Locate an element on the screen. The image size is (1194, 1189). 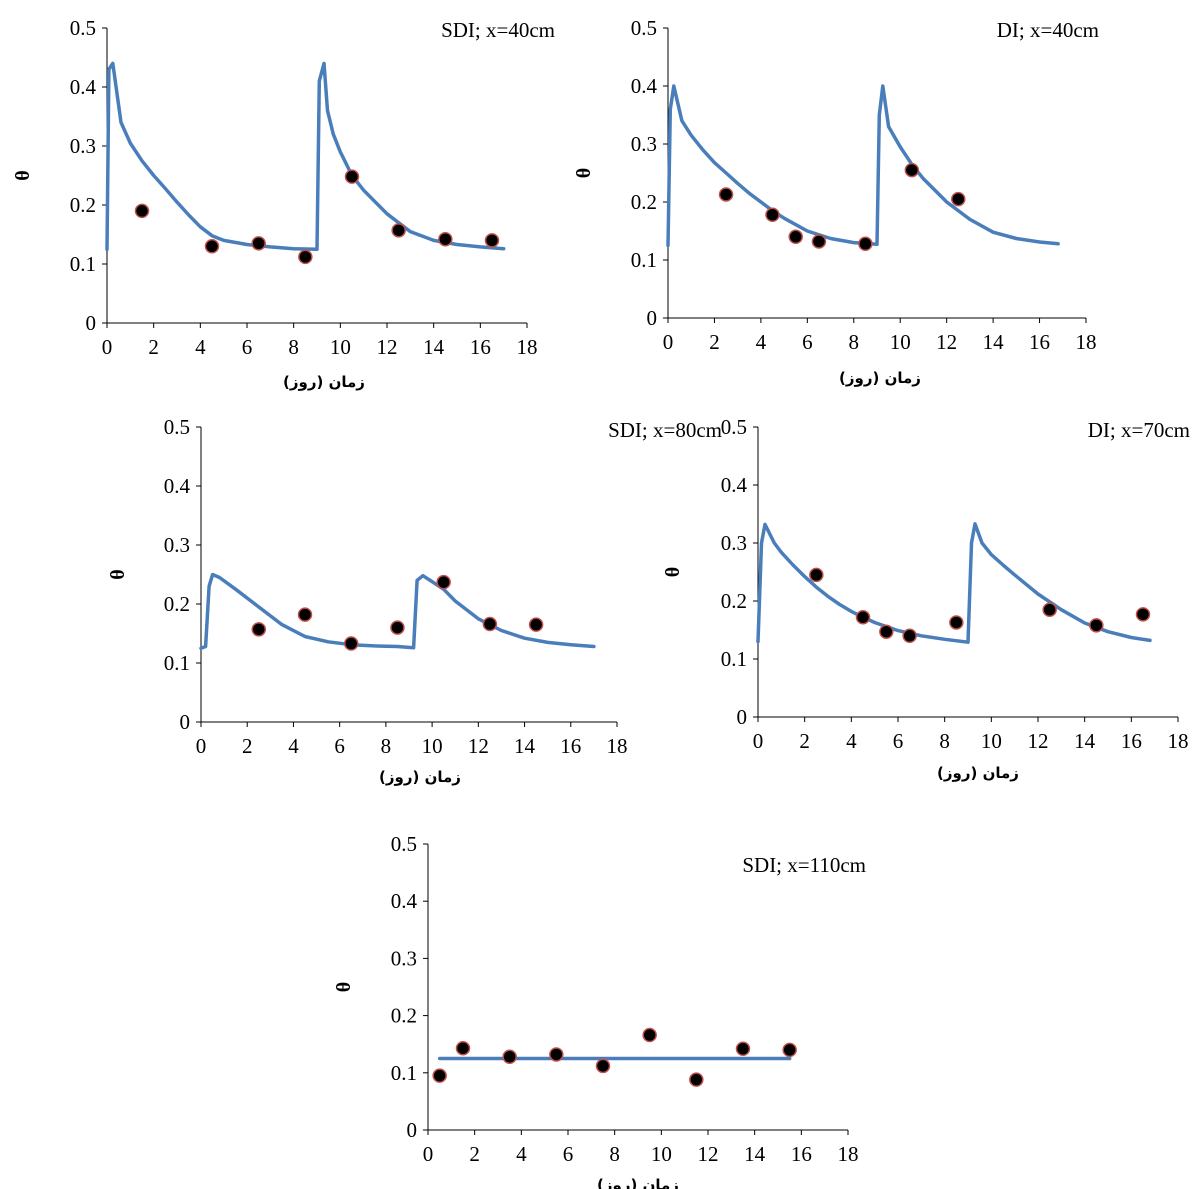
chart-title: DI; x=40cm is located at coordinates (1048, 30).